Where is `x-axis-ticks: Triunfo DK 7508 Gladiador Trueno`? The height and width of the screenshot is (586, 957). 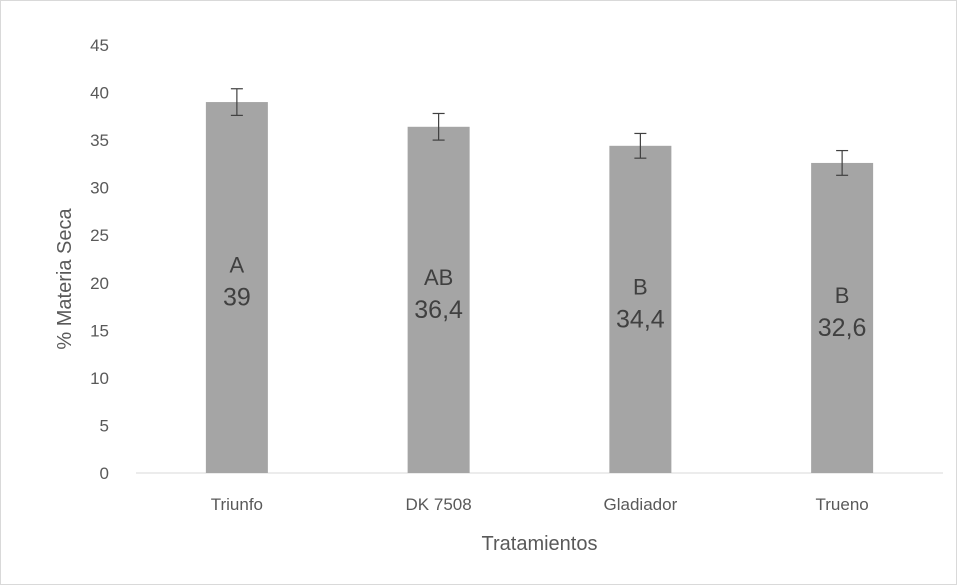 x-axis-ticks: Triunfo DK 7508 Gladiador Trueno is located at coordinates (540, 504).